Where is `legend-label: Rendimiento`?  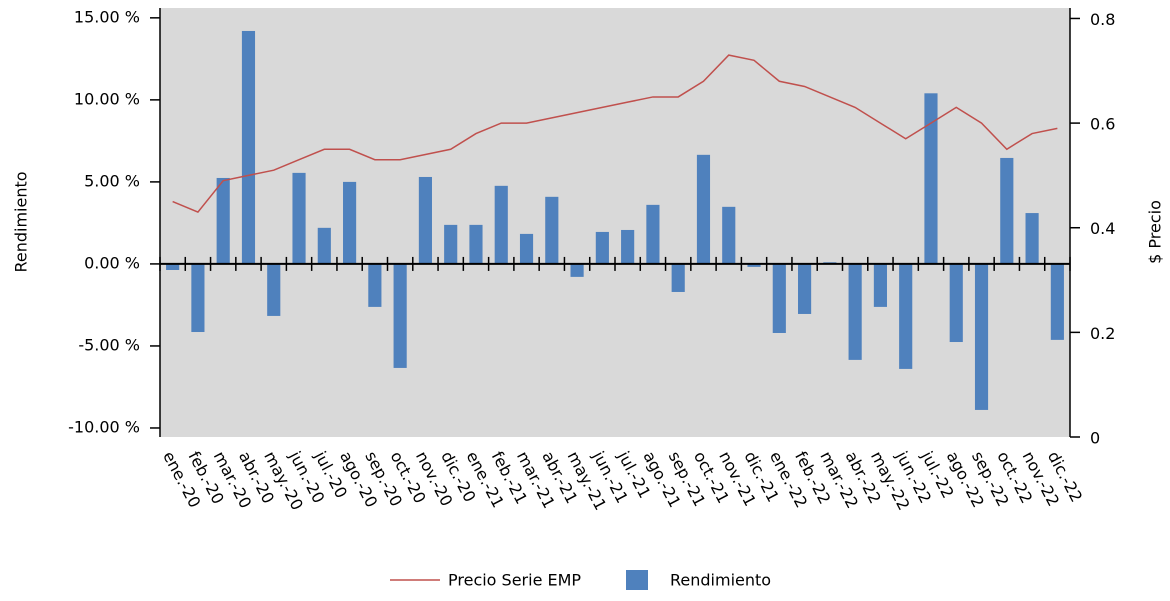
legend-label: Rendimiento is located at coordinates (720, 580).